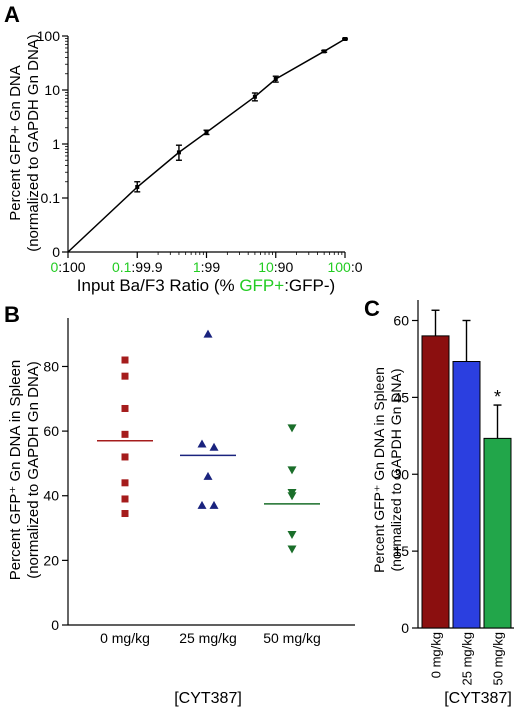  Describe the element at coordinates (379, 470) in the screenshot. I see `panel-c-y-label-line1: Percent GFP⁺ Gn DNA in Spleen` at that location.